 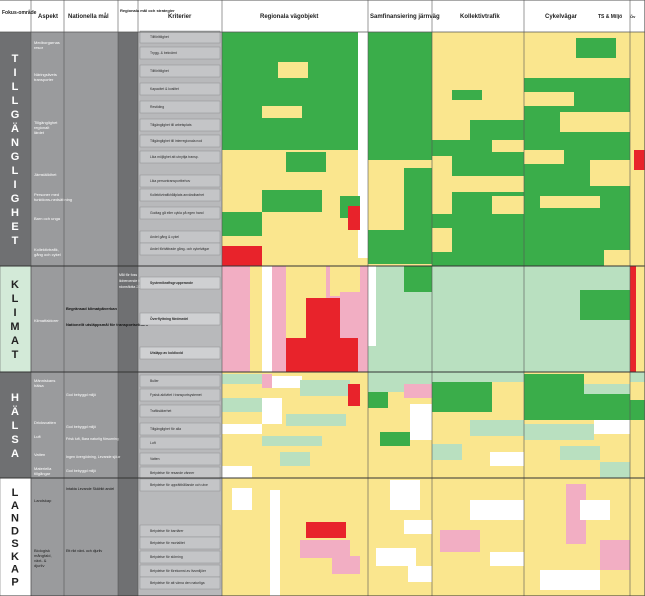 What do you see at coordinates (47, 314) in the screenshot?
I see `aspect-column` at bounding box center [47, 314].